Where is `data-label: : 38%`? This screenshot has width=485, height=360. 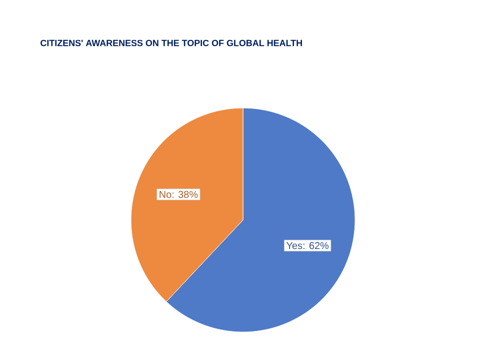
data-label: : 38% is located at coordinates (185, 194).